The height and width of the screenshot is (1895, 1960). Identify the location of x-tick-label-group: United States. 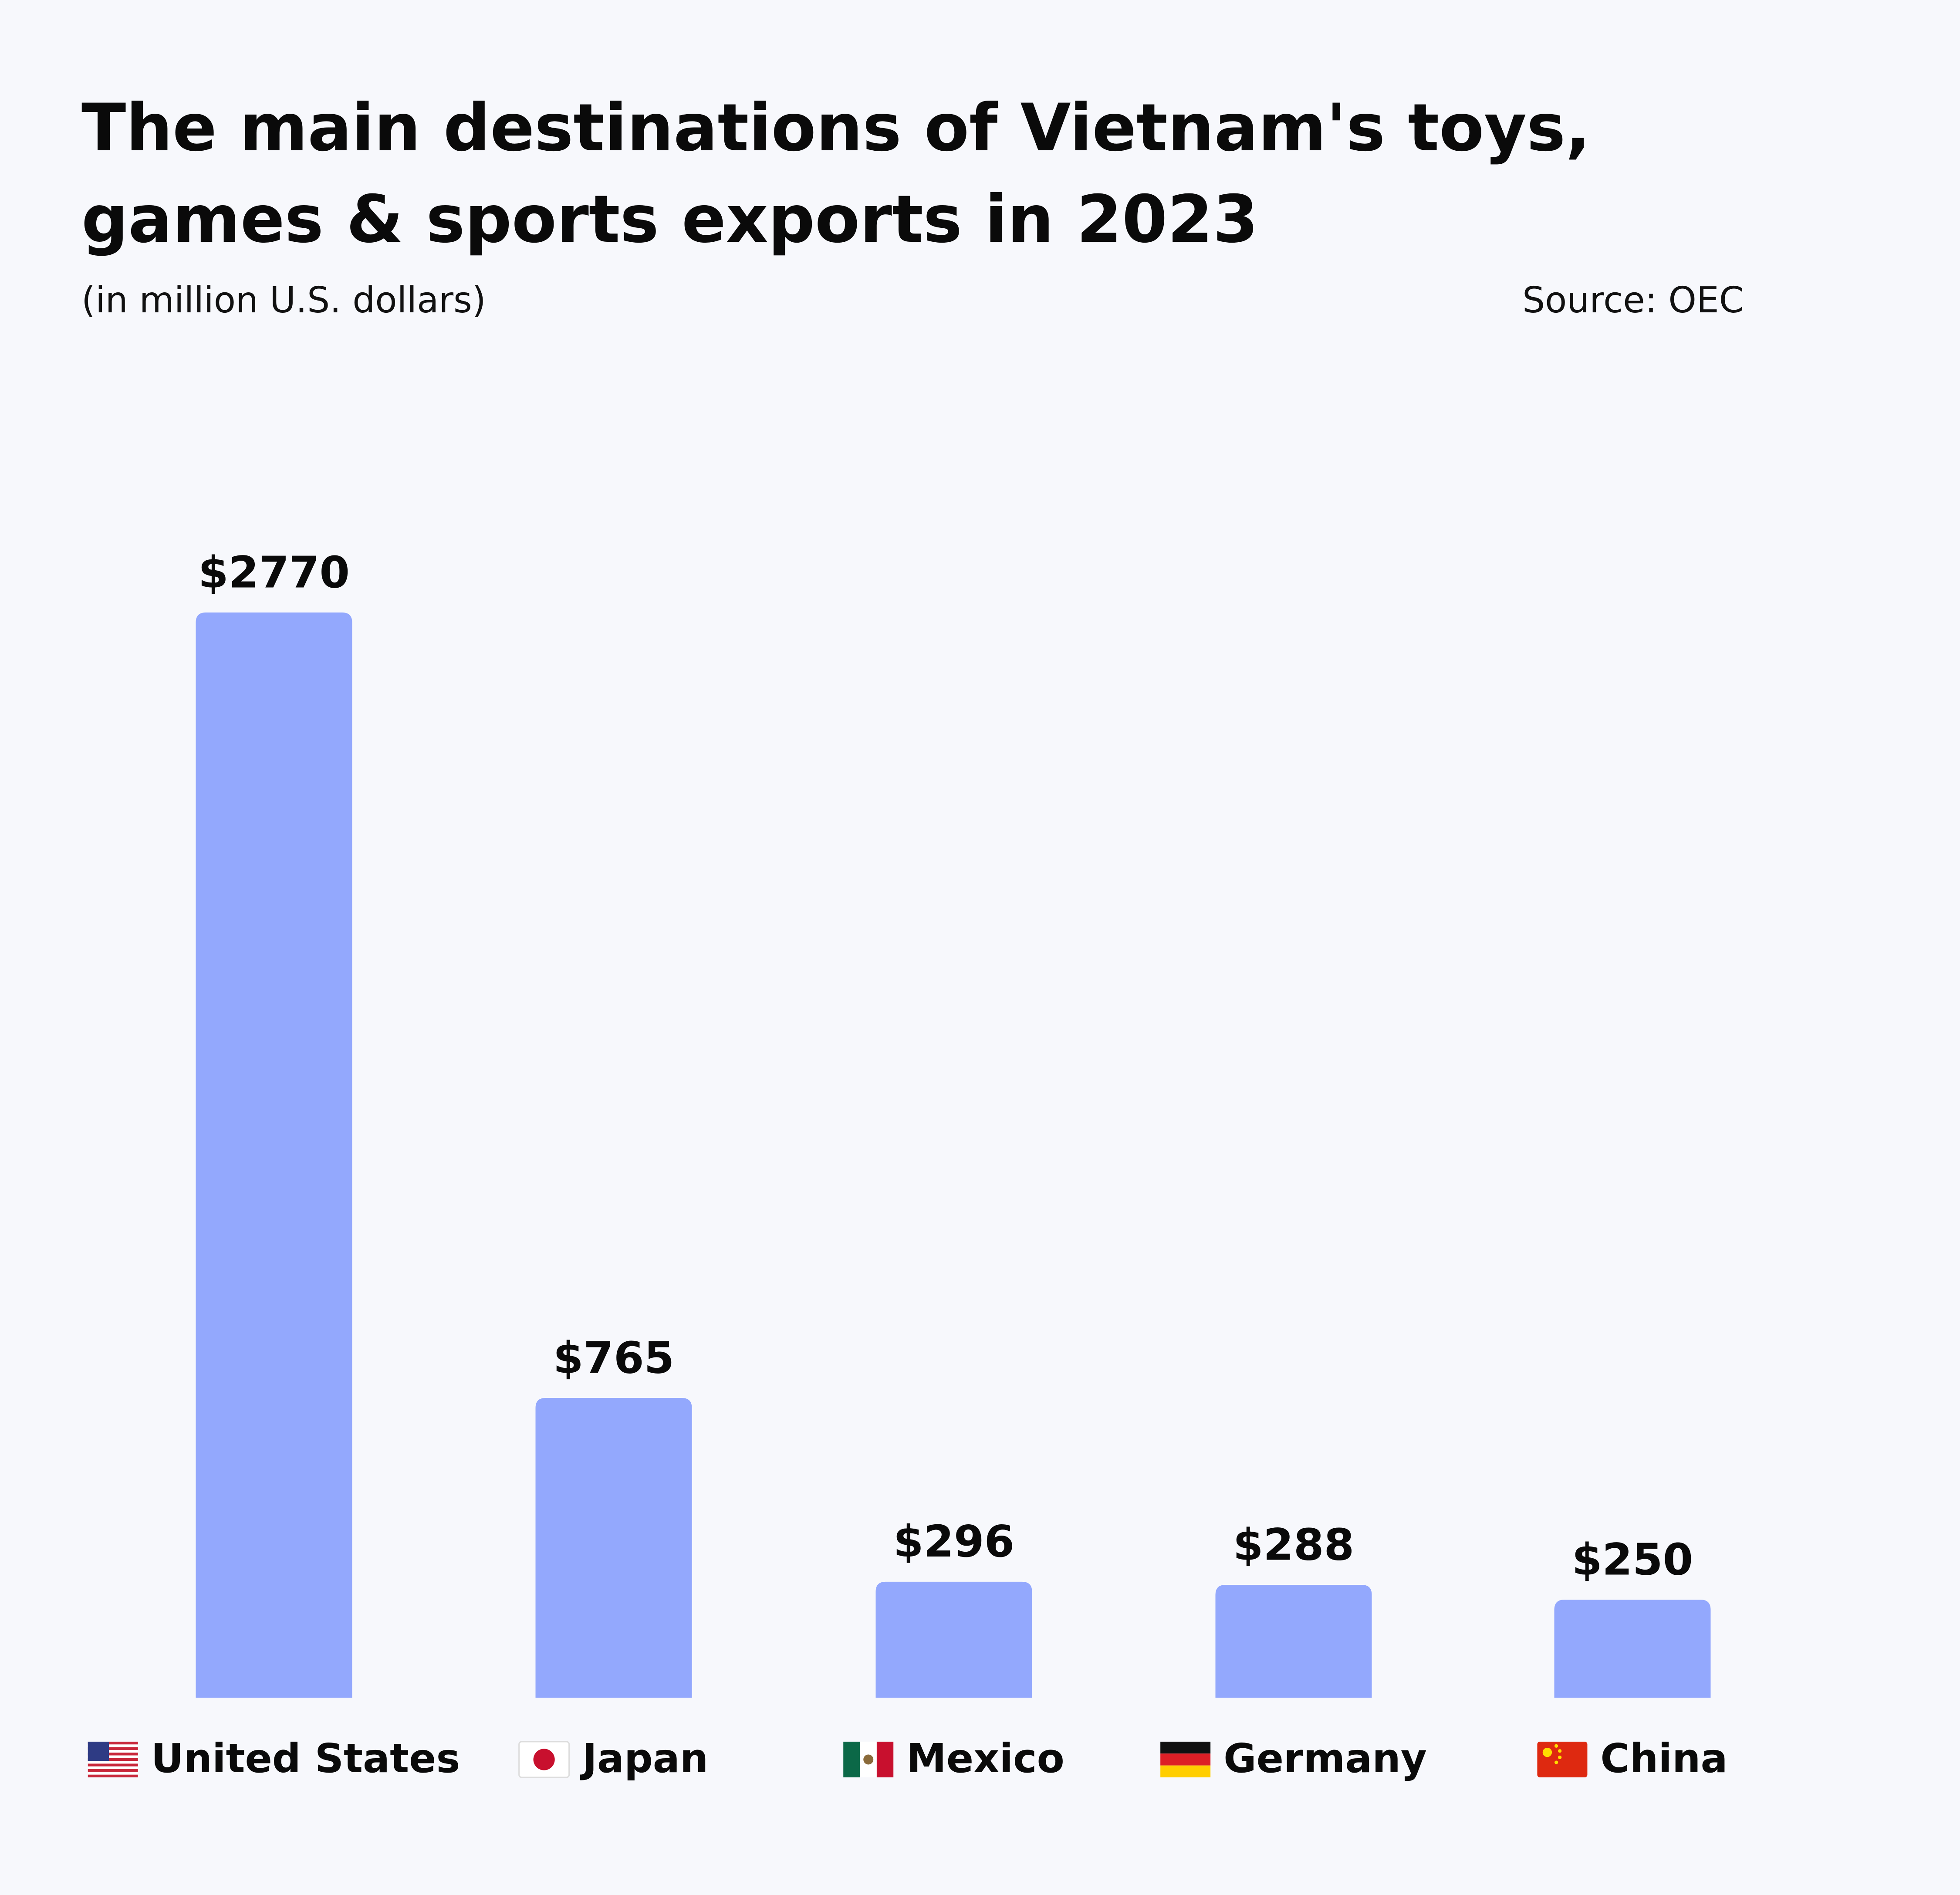
(274, 1758).